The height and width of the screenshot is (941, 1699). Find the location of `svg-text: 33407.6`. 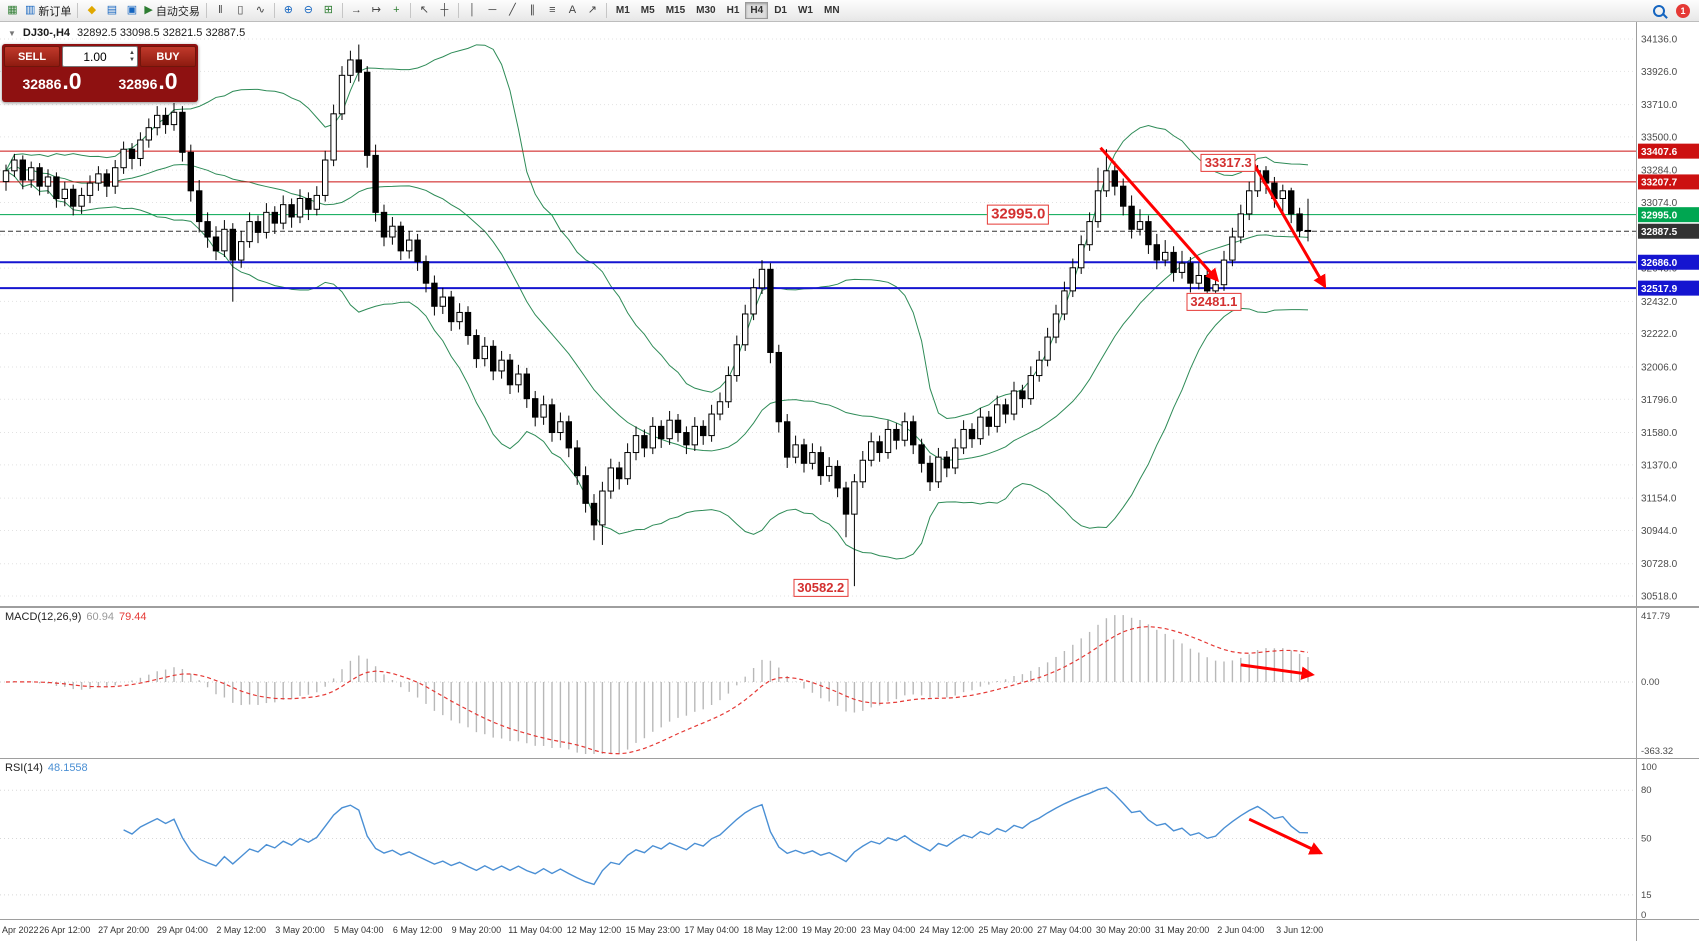

svg-text: 33407.6 is located at coordinates (1659, 152).